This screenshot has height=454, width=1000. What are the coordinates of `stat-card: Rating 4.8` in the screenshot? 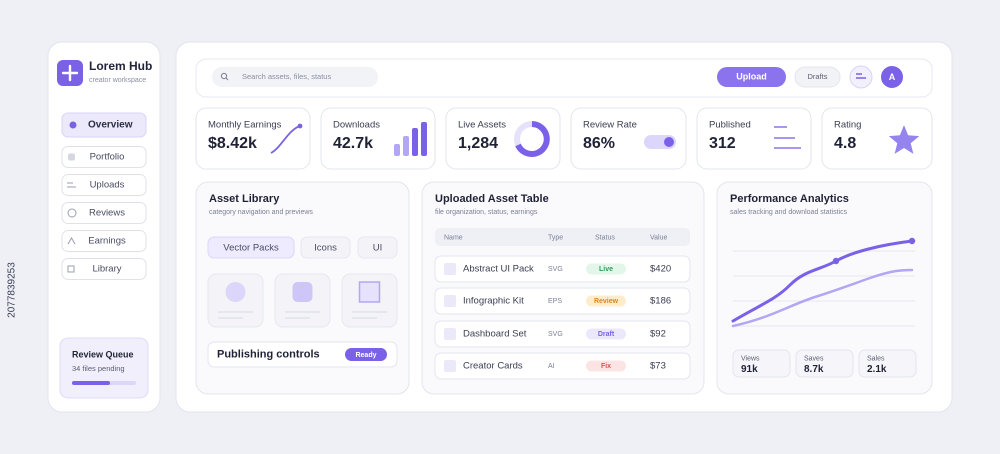 It's located at (877, 138).